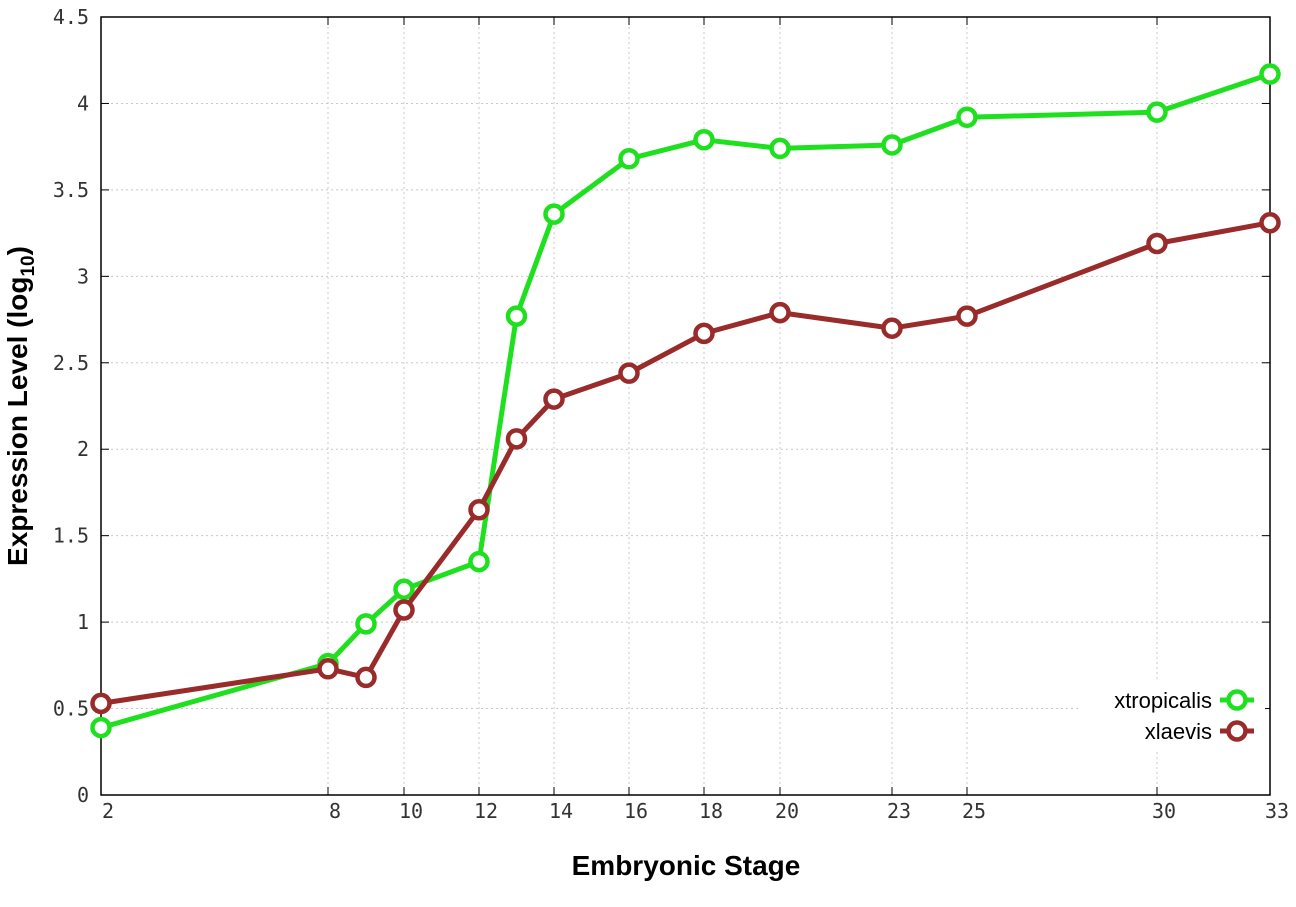 This screenshot has width=1296, height=907. What do you see at coordinates (71, 536) in the screenshot?
I see `y-tick-label: 1.5` at bounding box center [71, 536].